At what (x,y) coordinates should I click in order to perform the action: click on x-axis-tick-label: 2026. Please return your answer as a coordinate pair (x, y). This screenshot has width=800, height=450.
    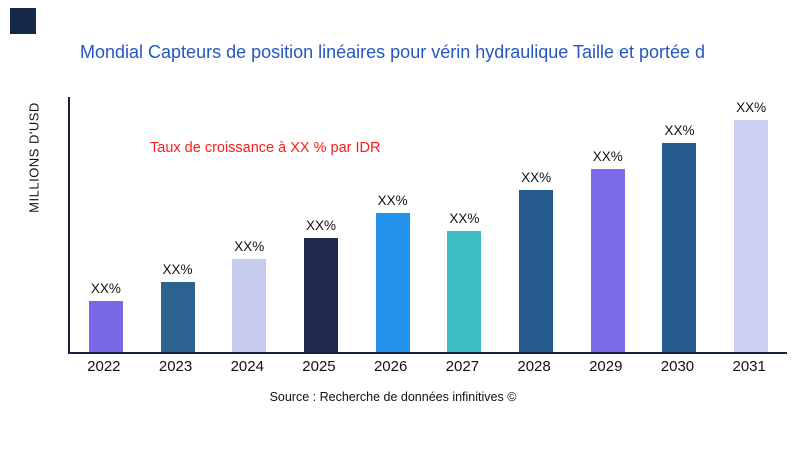
    Looking at the image, I should click on (390, 366).